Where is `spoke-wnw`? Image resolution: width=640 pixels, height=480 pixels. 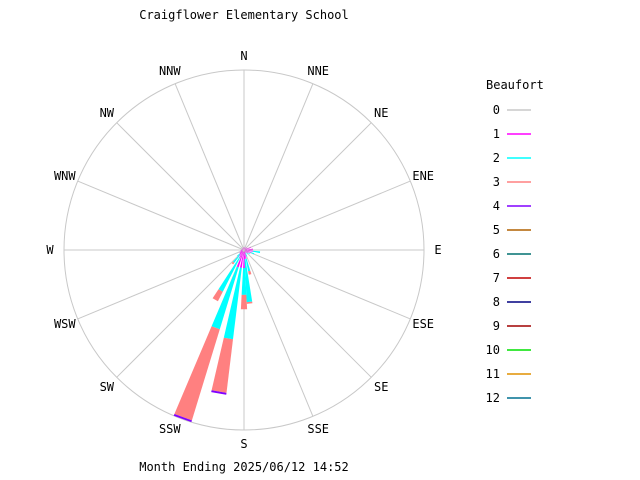
spoke-wnw is located at coordinates (161, 215).